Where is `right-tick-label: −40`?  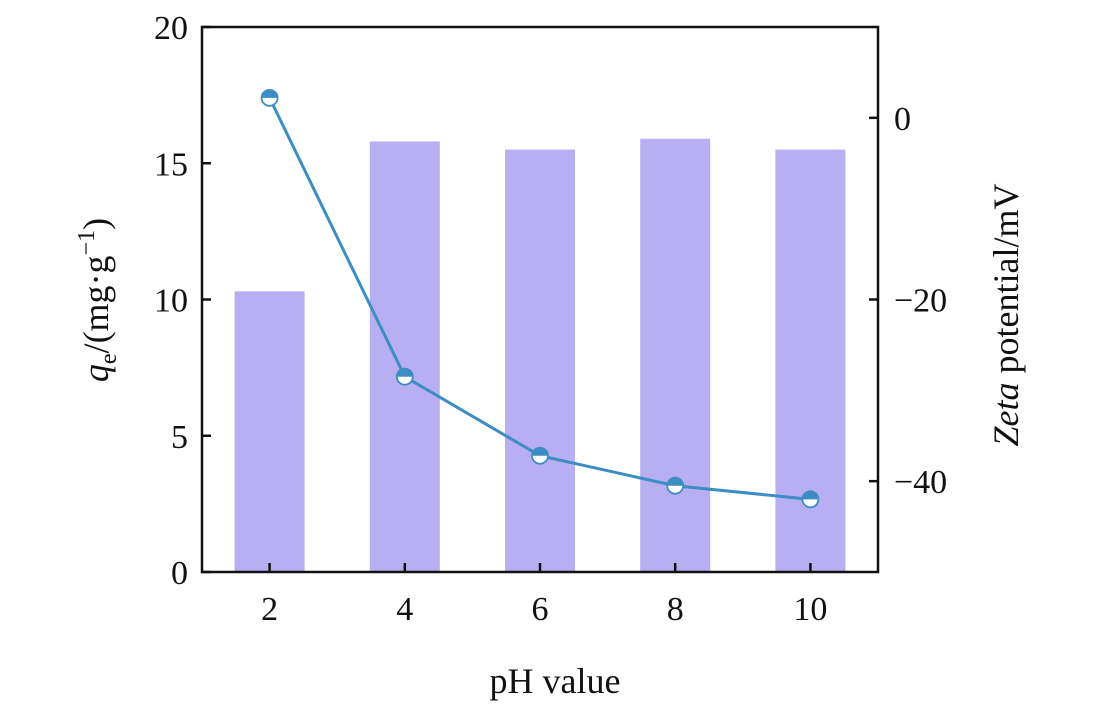
right-tick-label: −40 is located at coordinates (920, 482).